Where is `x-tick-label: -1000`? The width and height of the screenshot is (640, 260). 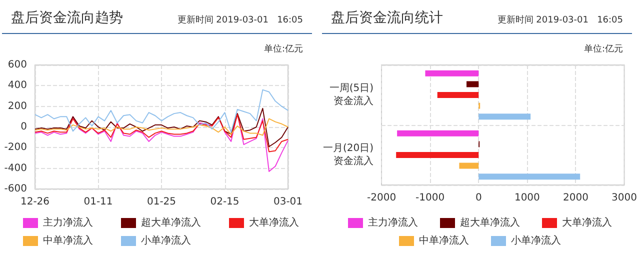 x-tick-label: -1000 is located at coordinates (430, 198).